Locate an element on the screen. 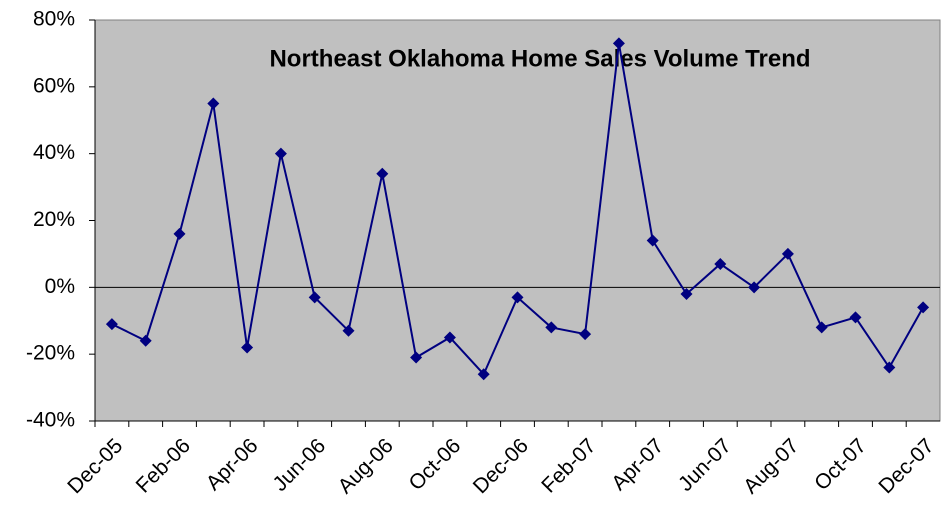  y-tick-label: 20% is located at coordinates (54, 219).